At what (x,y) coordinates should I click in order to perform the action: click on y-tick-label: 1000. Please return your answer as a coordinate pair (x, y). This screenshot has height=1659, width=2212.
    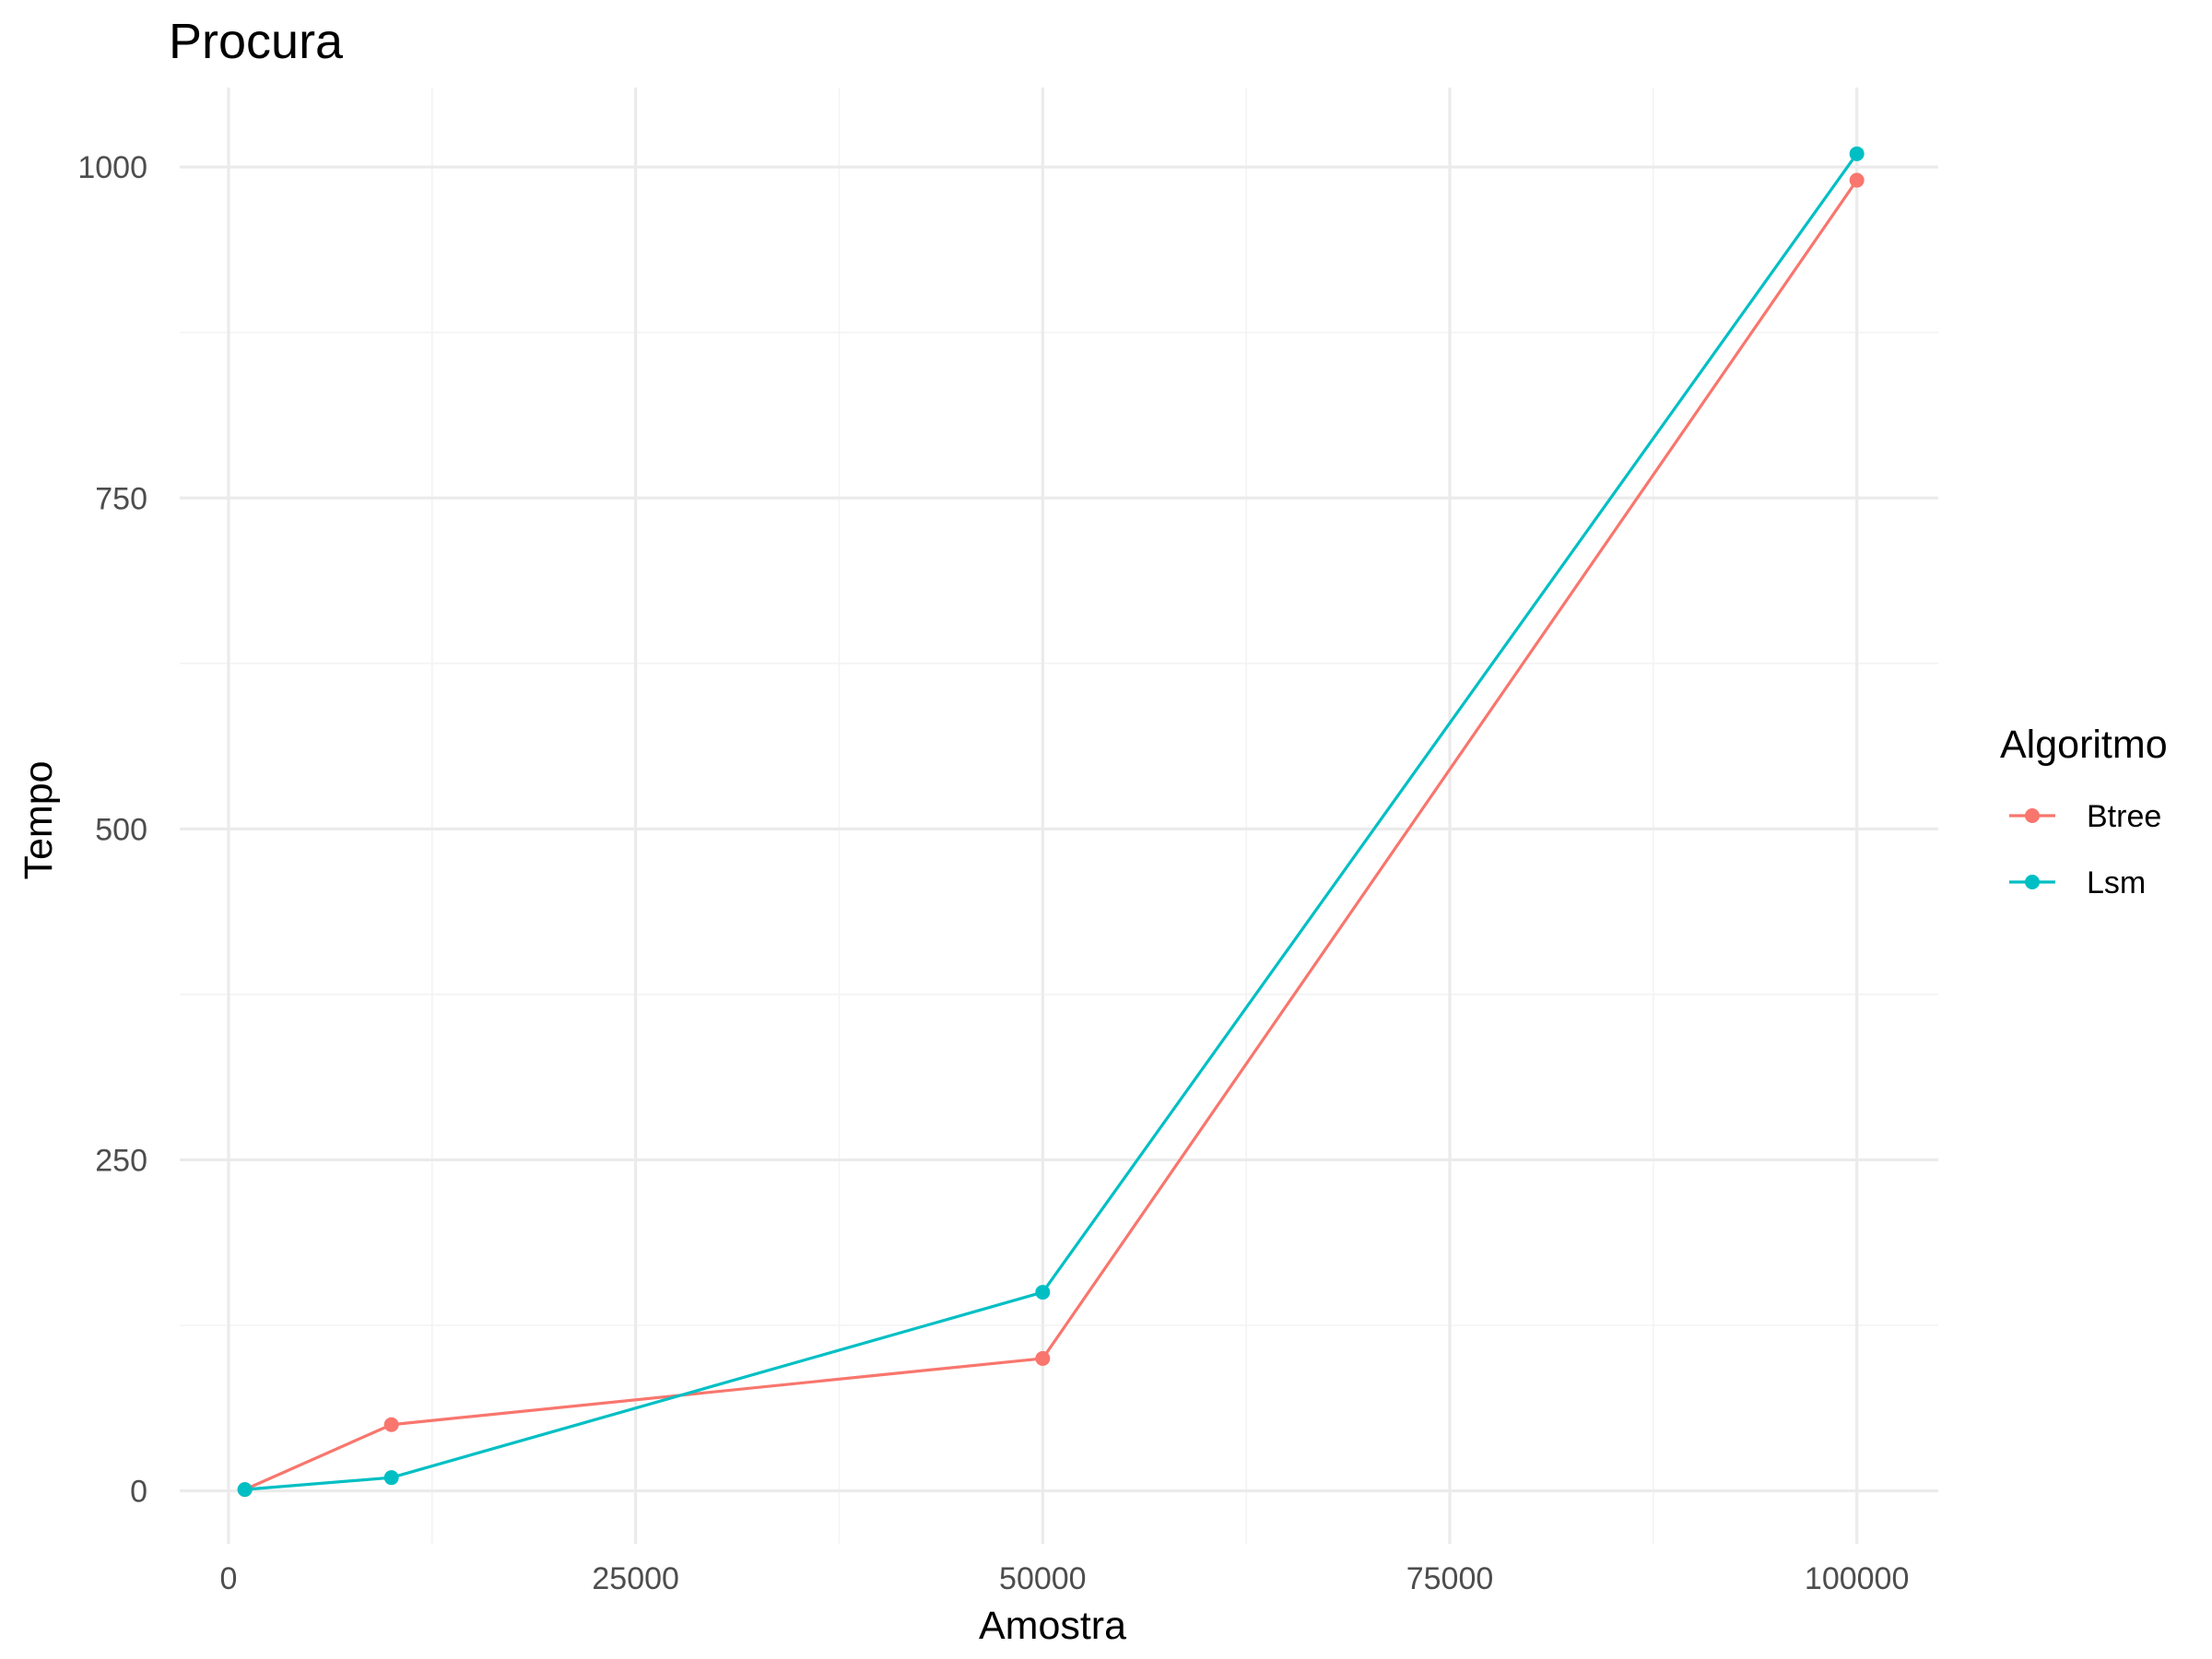
    Looking at the image, I should click on (112, 167).